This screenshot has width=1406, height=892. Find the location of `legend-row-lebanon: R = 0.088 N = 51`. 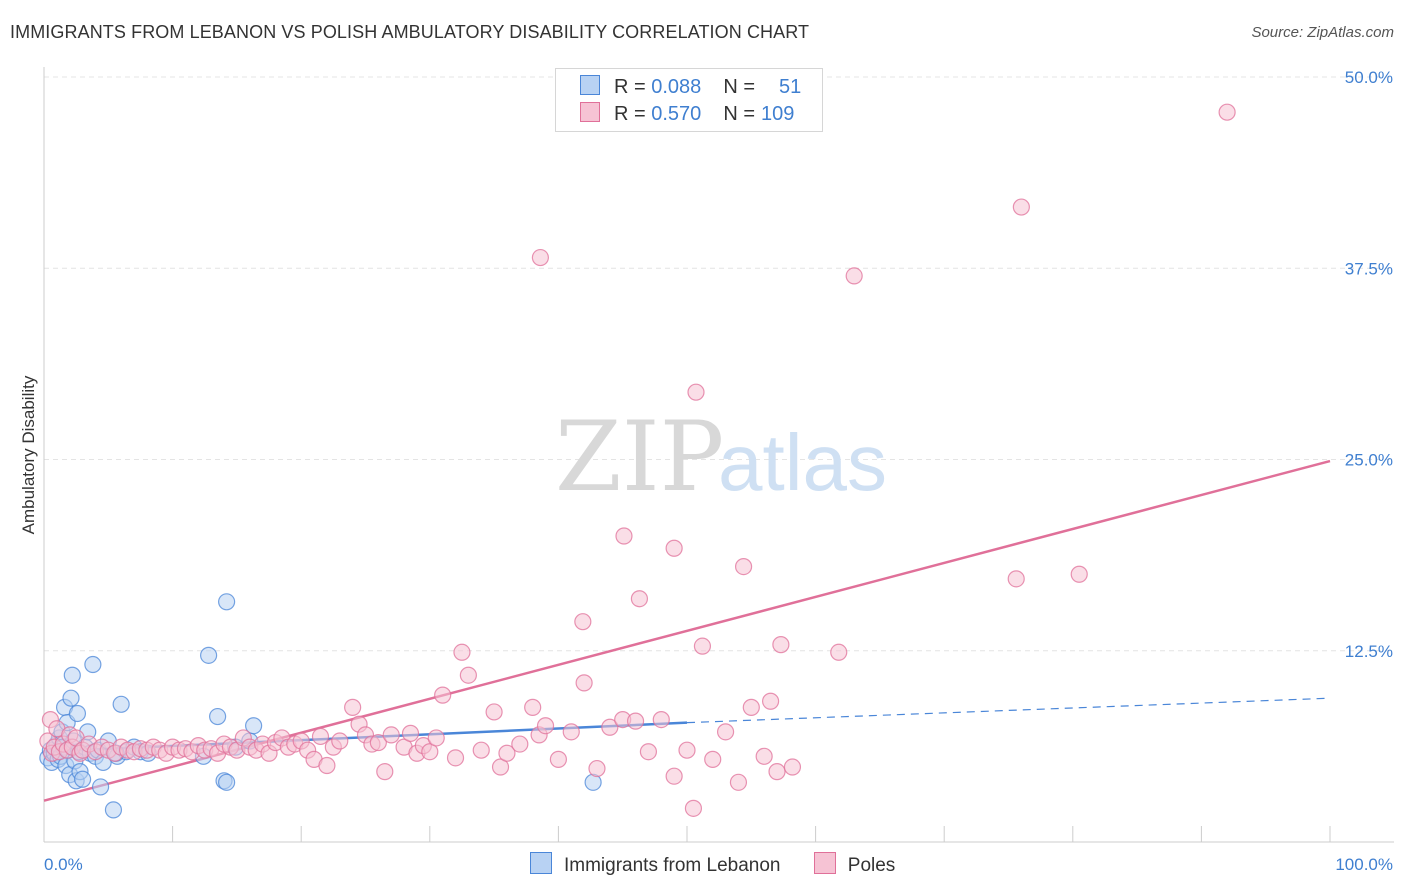

legend-row-lebanon: R = 0.088 N = 51 is located at coordinates (690, 88).